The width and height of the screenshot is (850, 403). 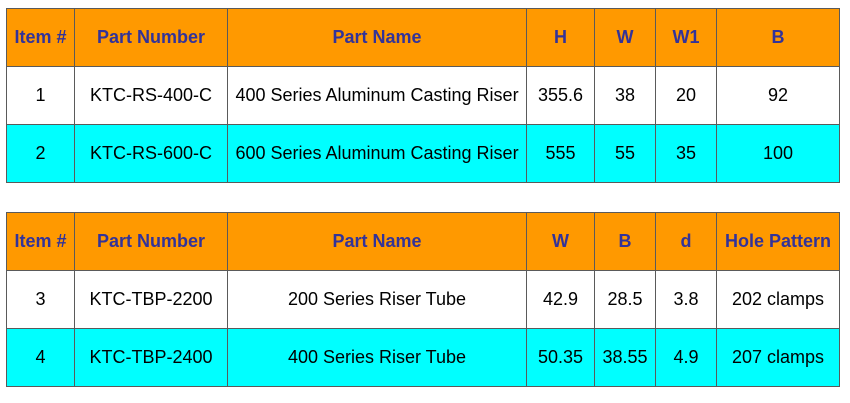 I want to click on cell-w: 50.35, so click(x=560, y=357).